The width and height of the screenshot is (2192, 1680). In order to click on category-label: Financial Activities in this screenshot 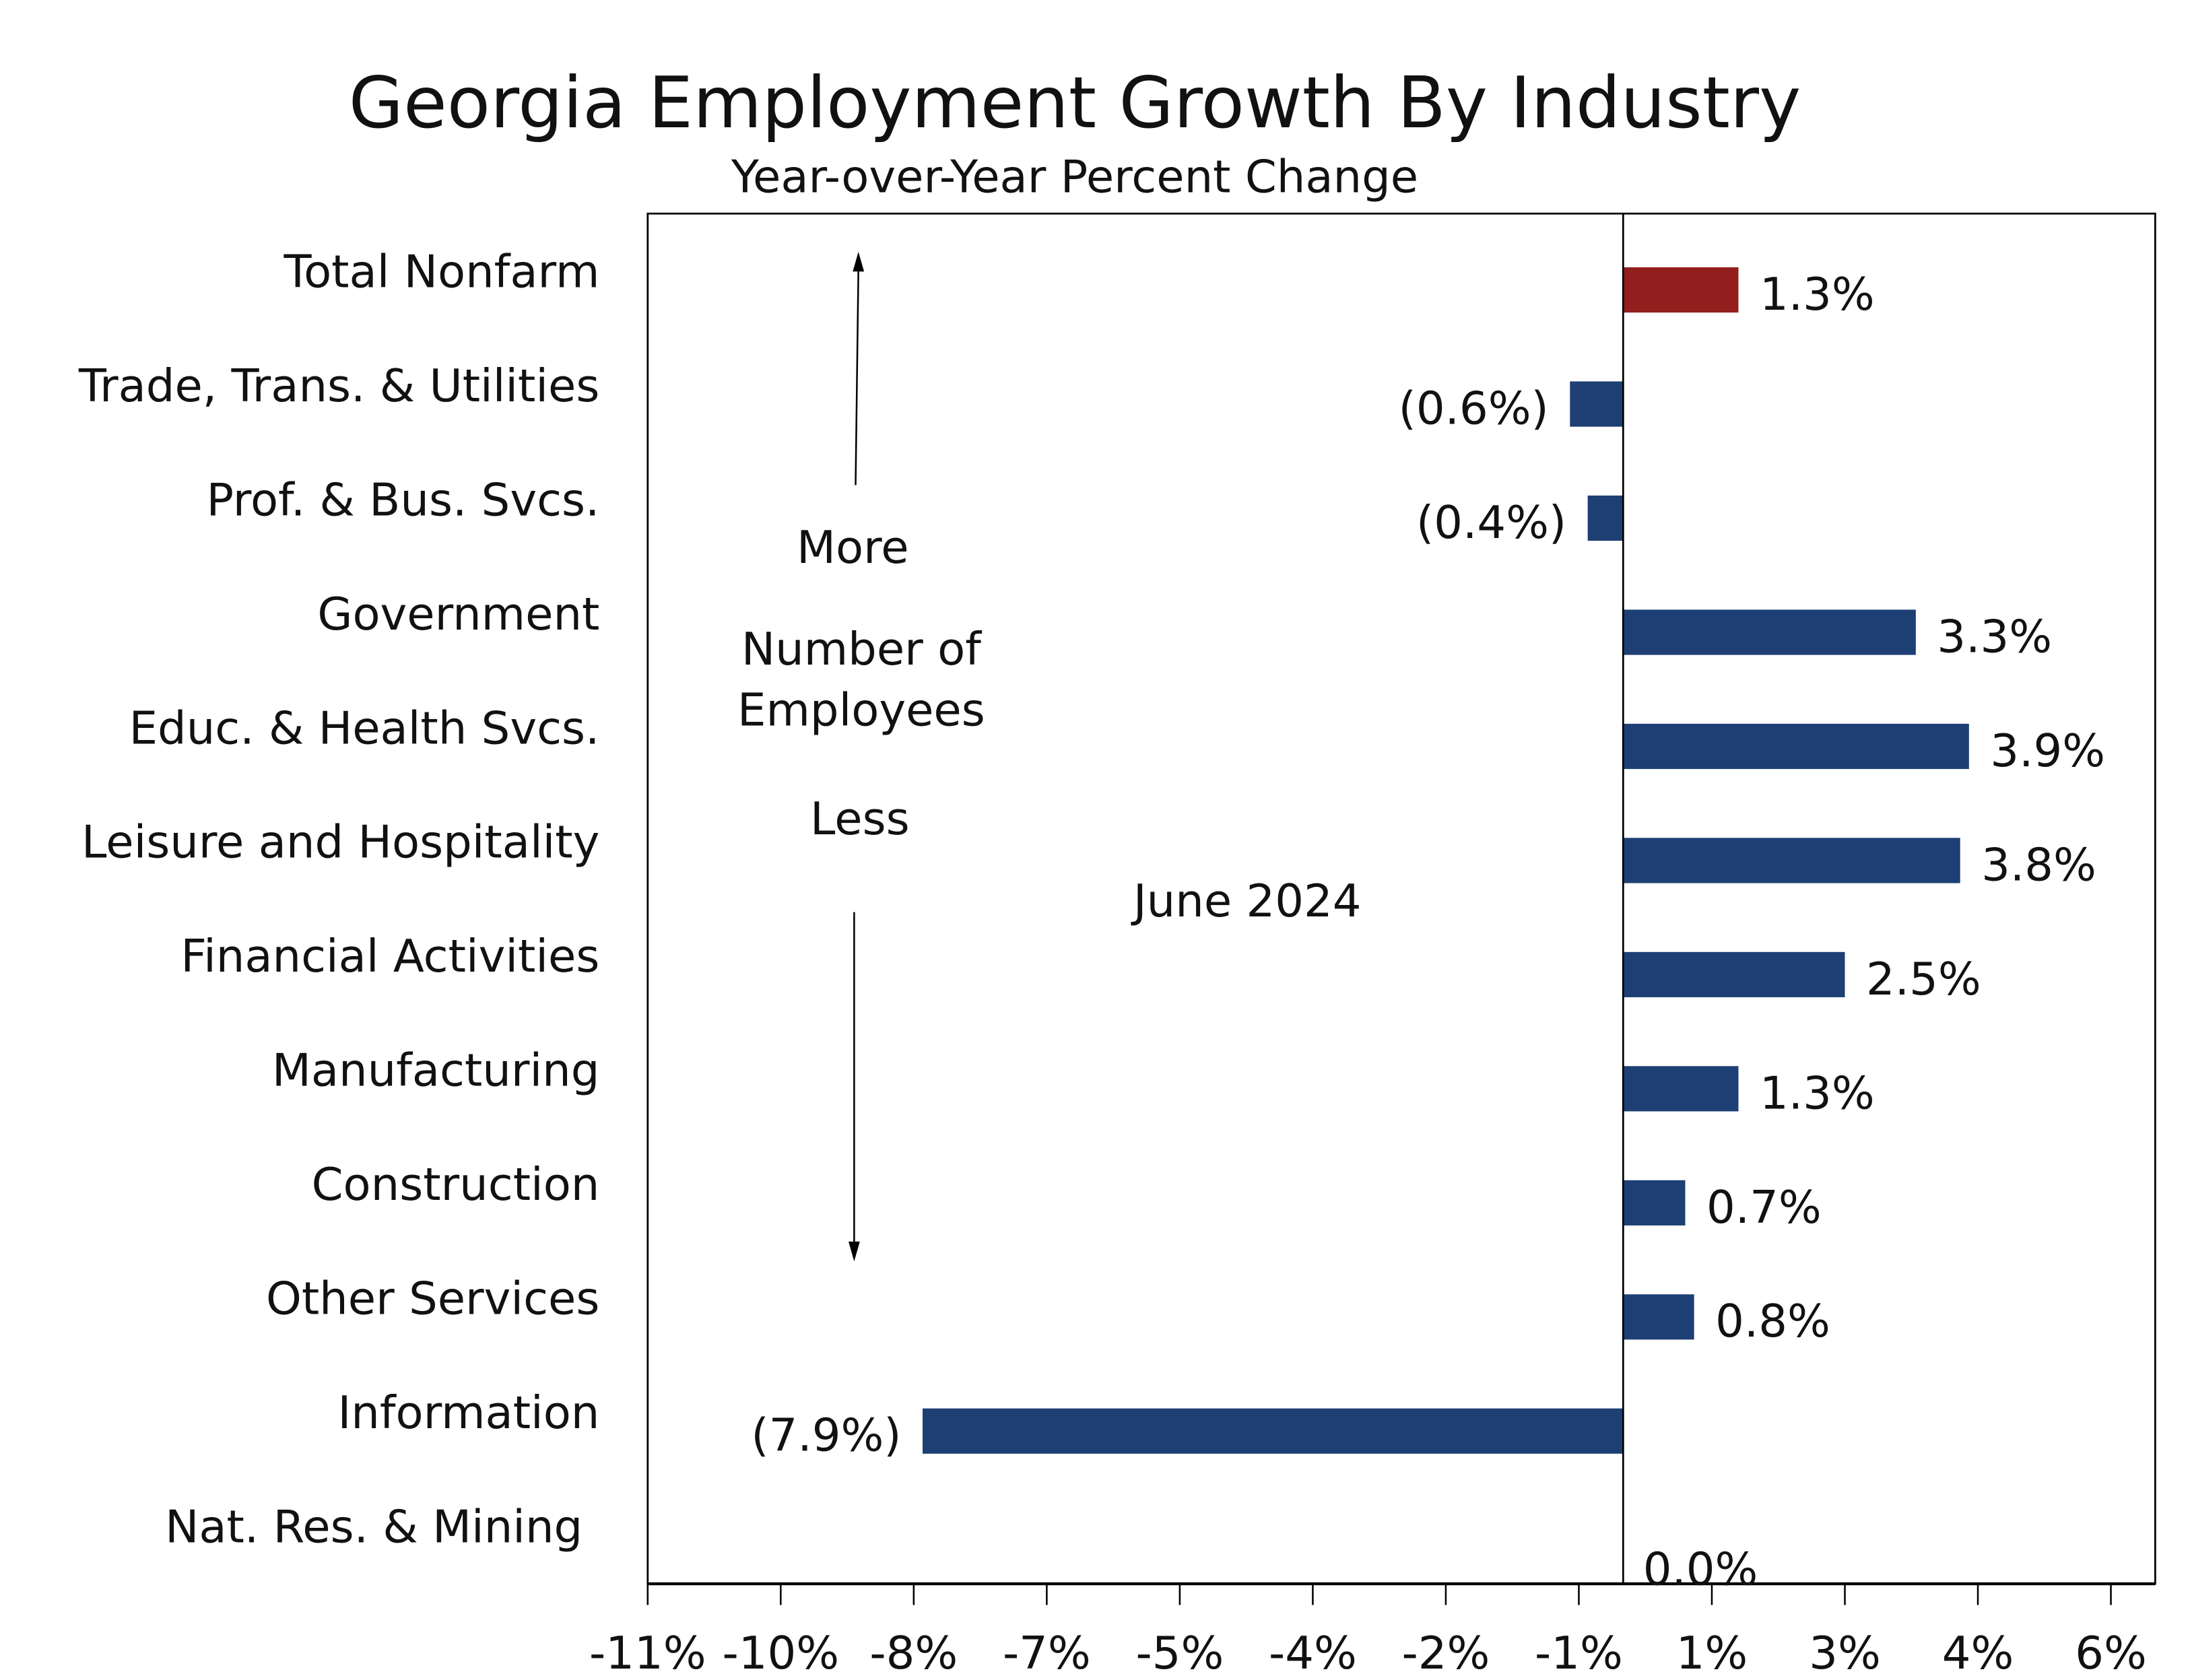, I will do `click(390, 956)`.